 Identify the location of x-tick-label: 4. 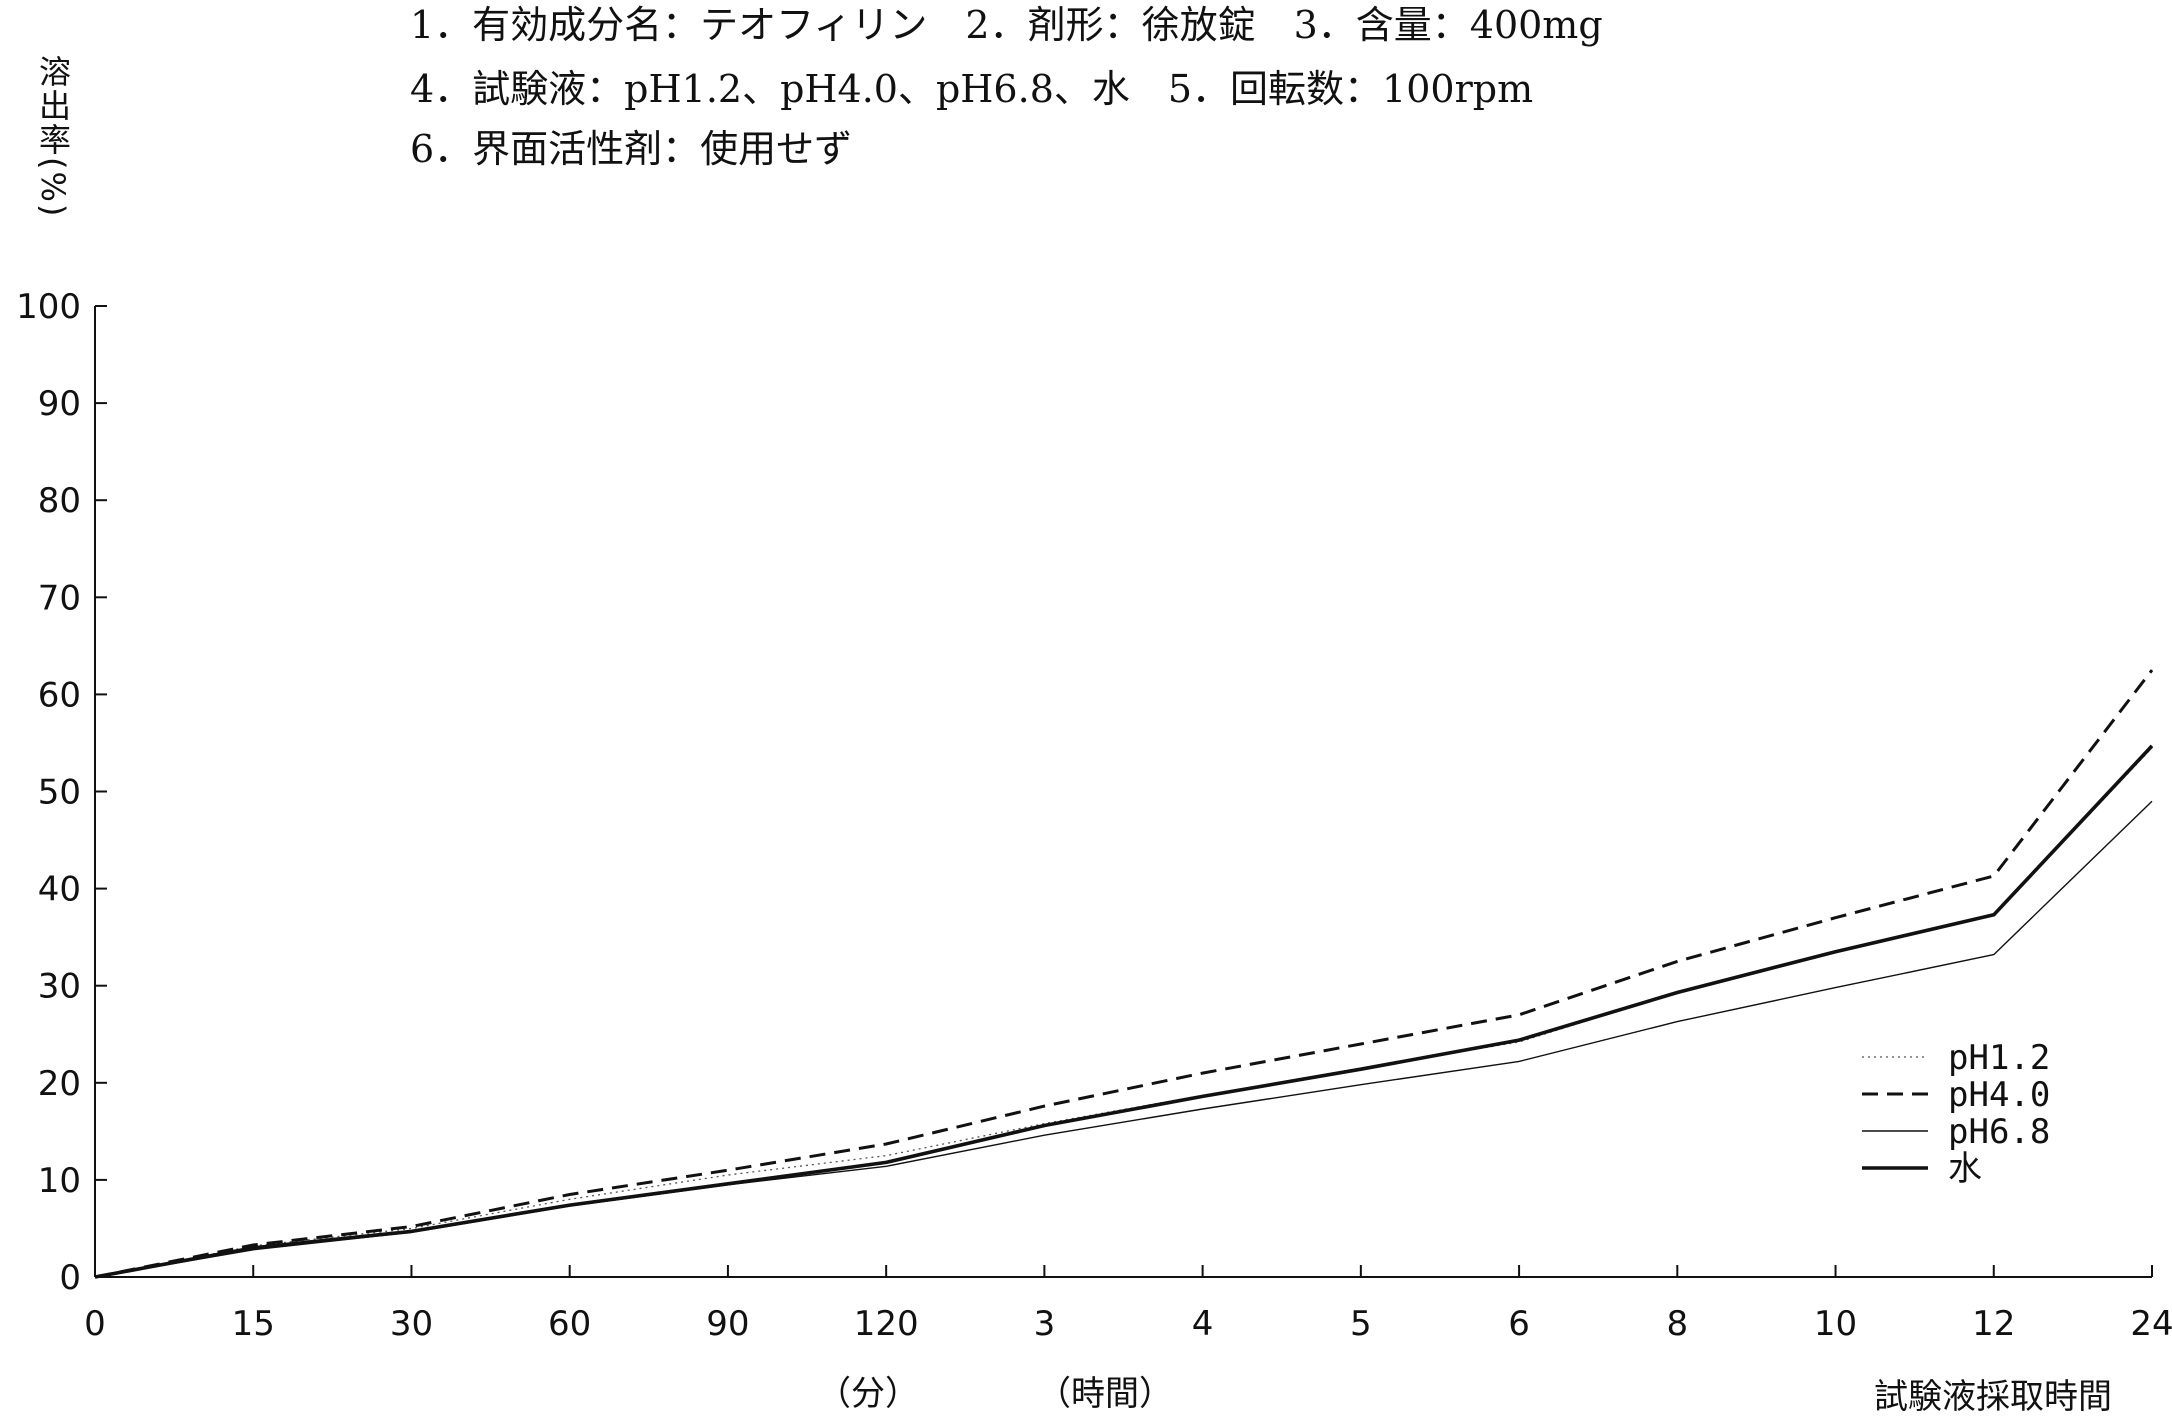
(1203, 1324).